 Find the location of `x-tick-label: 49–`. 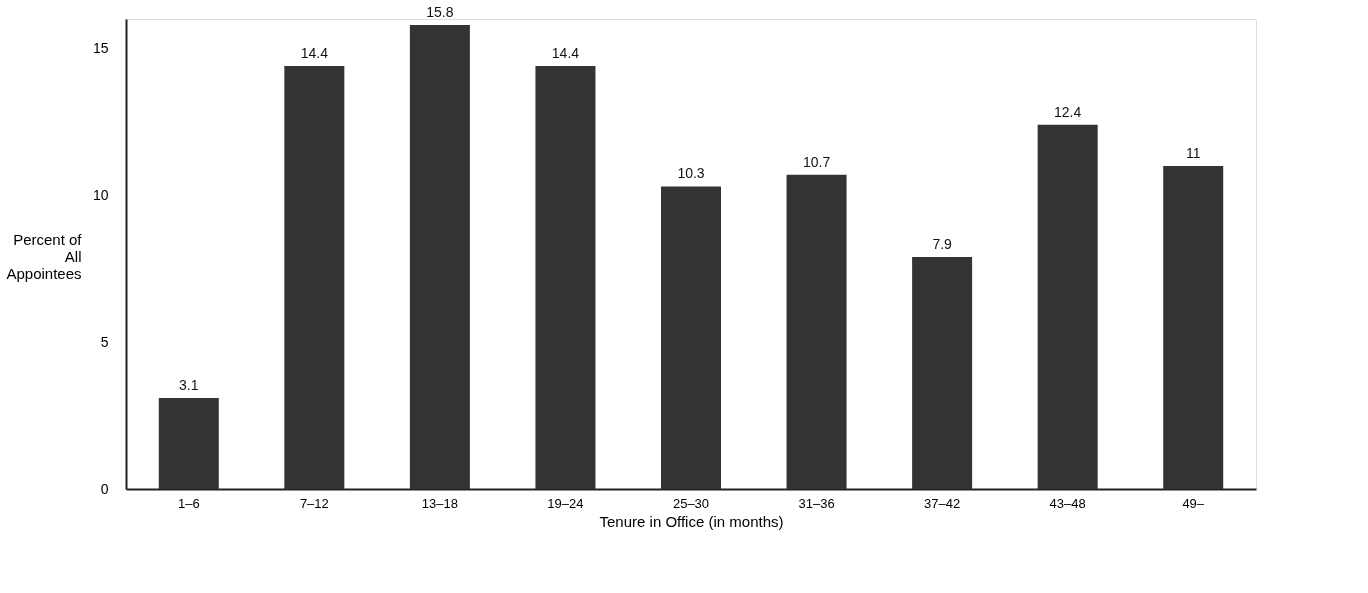

x-tick-label: 49– is located at coordinates (1193, 503).